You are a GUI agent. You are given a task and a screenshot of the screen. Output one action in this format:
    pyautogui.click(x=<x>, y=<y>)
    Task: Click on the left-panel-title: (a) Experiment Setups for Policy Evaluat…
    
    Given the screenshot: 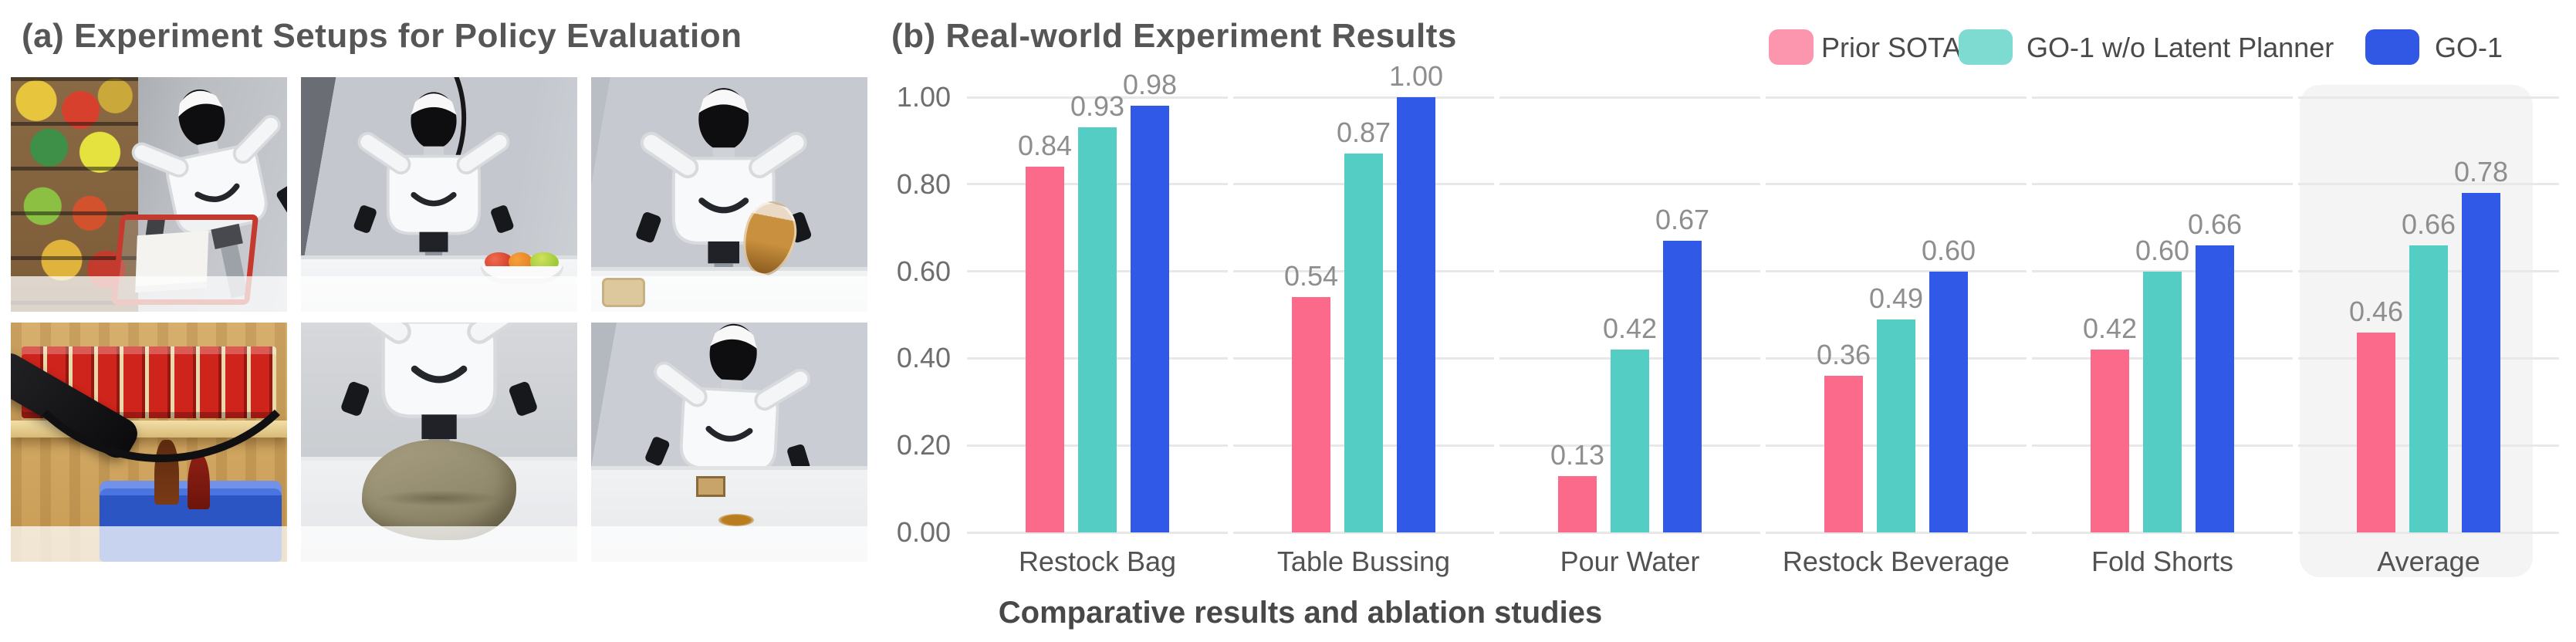 What is the action you would take?
    pyautogui.click(x=382, y=36)
    